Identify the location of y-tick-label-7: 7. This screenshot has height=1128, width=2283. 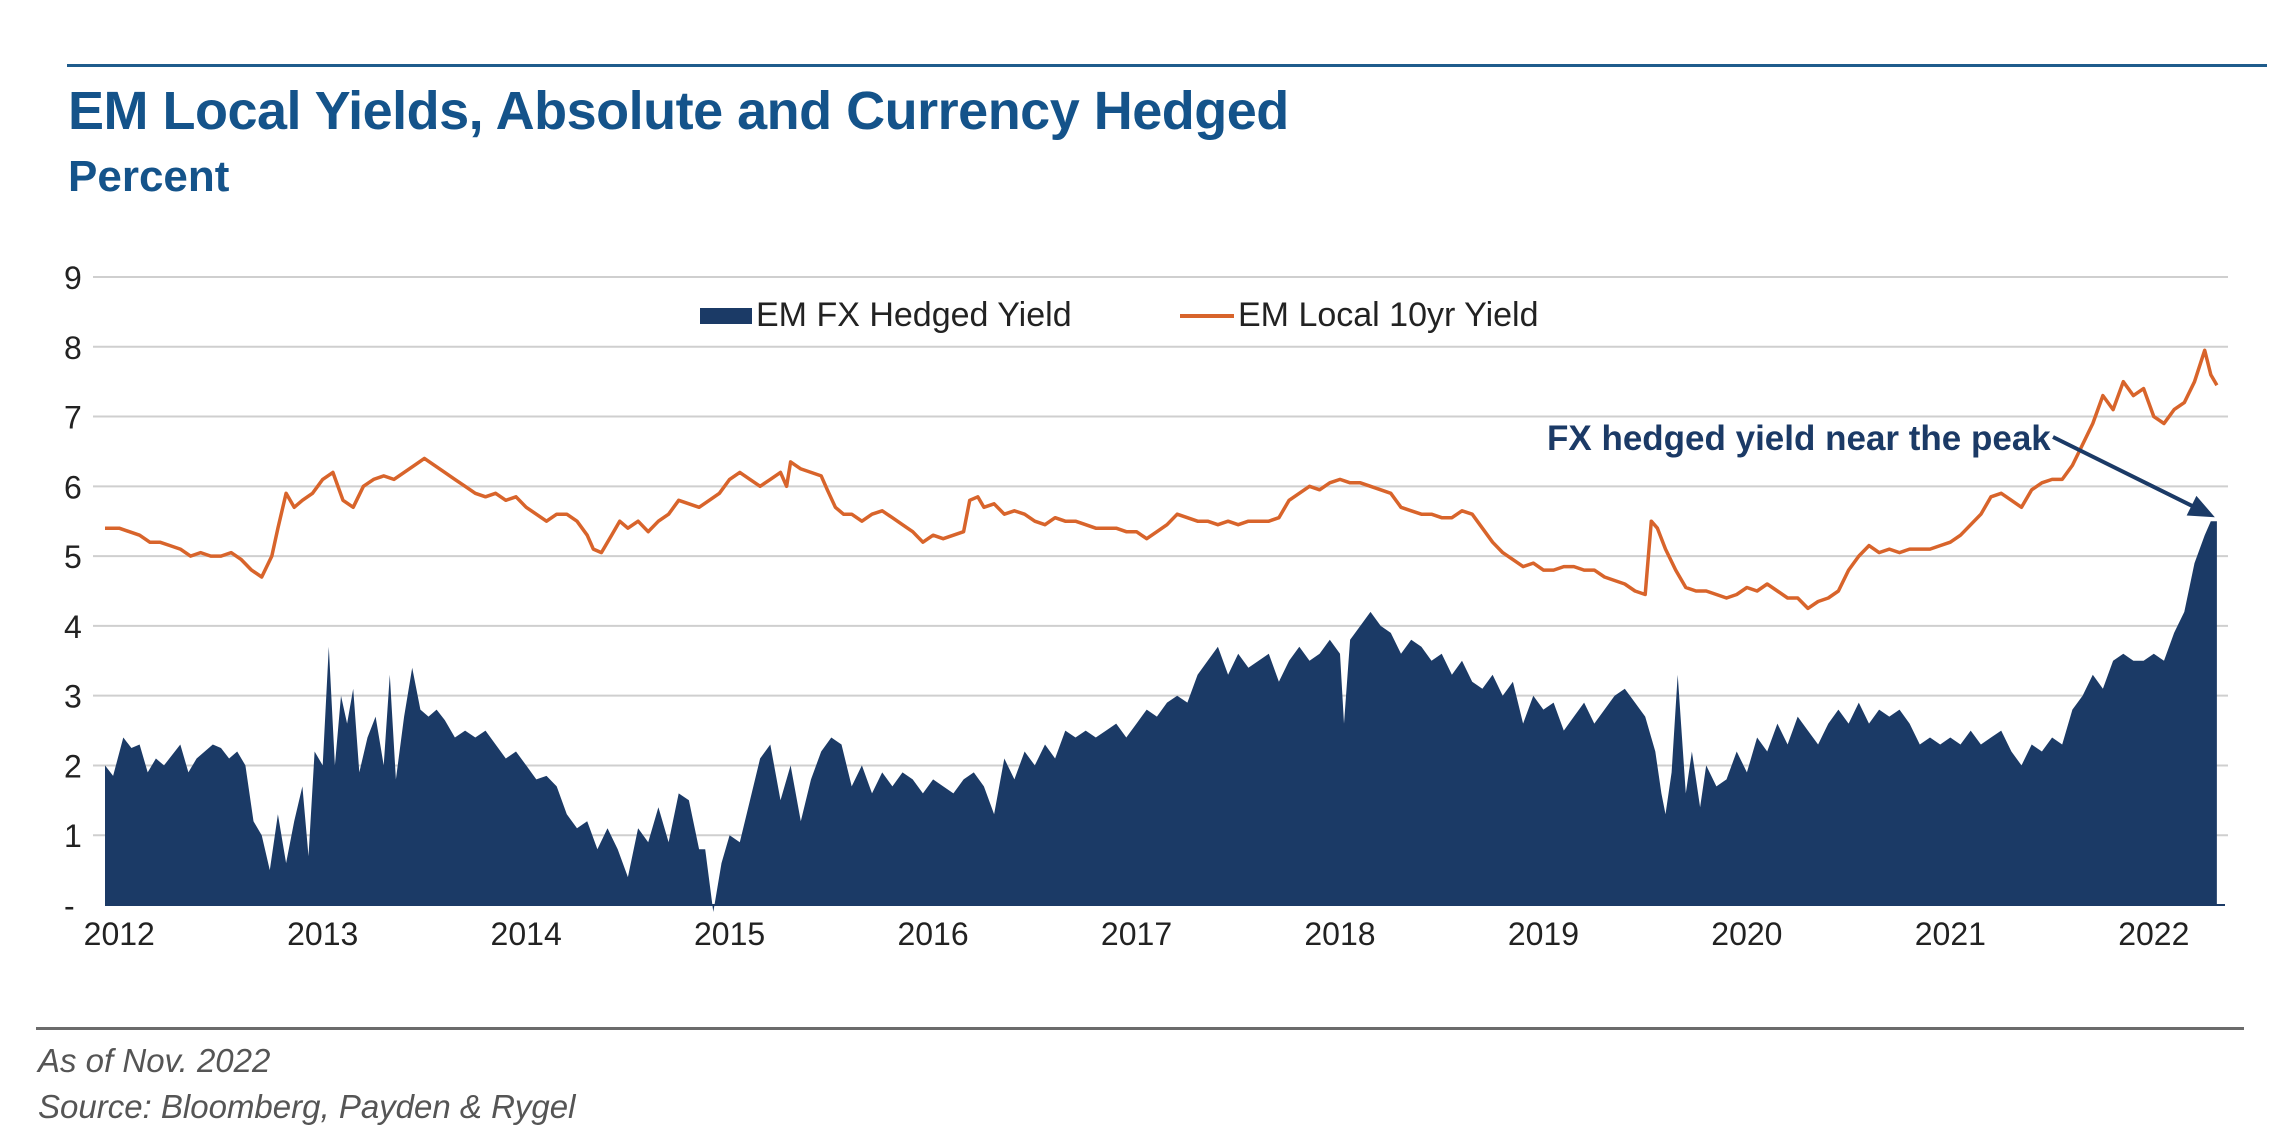
(73, 418).